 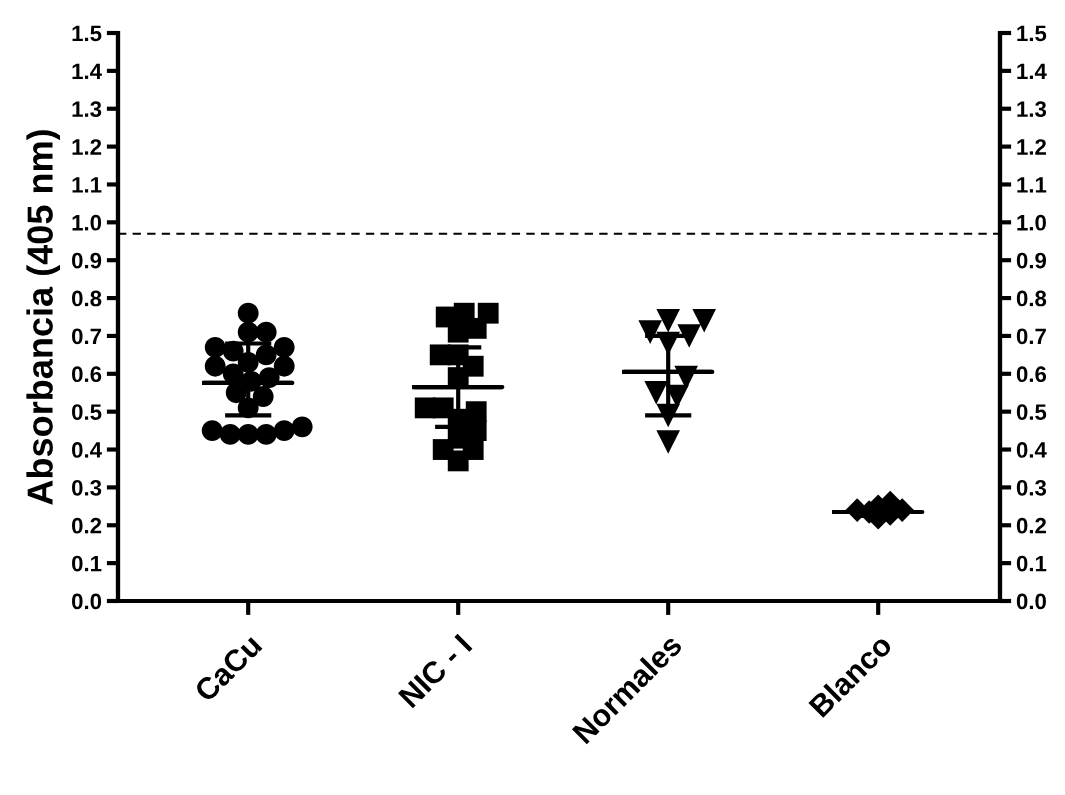 What do you see at coordinates (87, 563) in the screenshot?
I see `y-tick-label: 0.1` at bounding box center [87, 563].